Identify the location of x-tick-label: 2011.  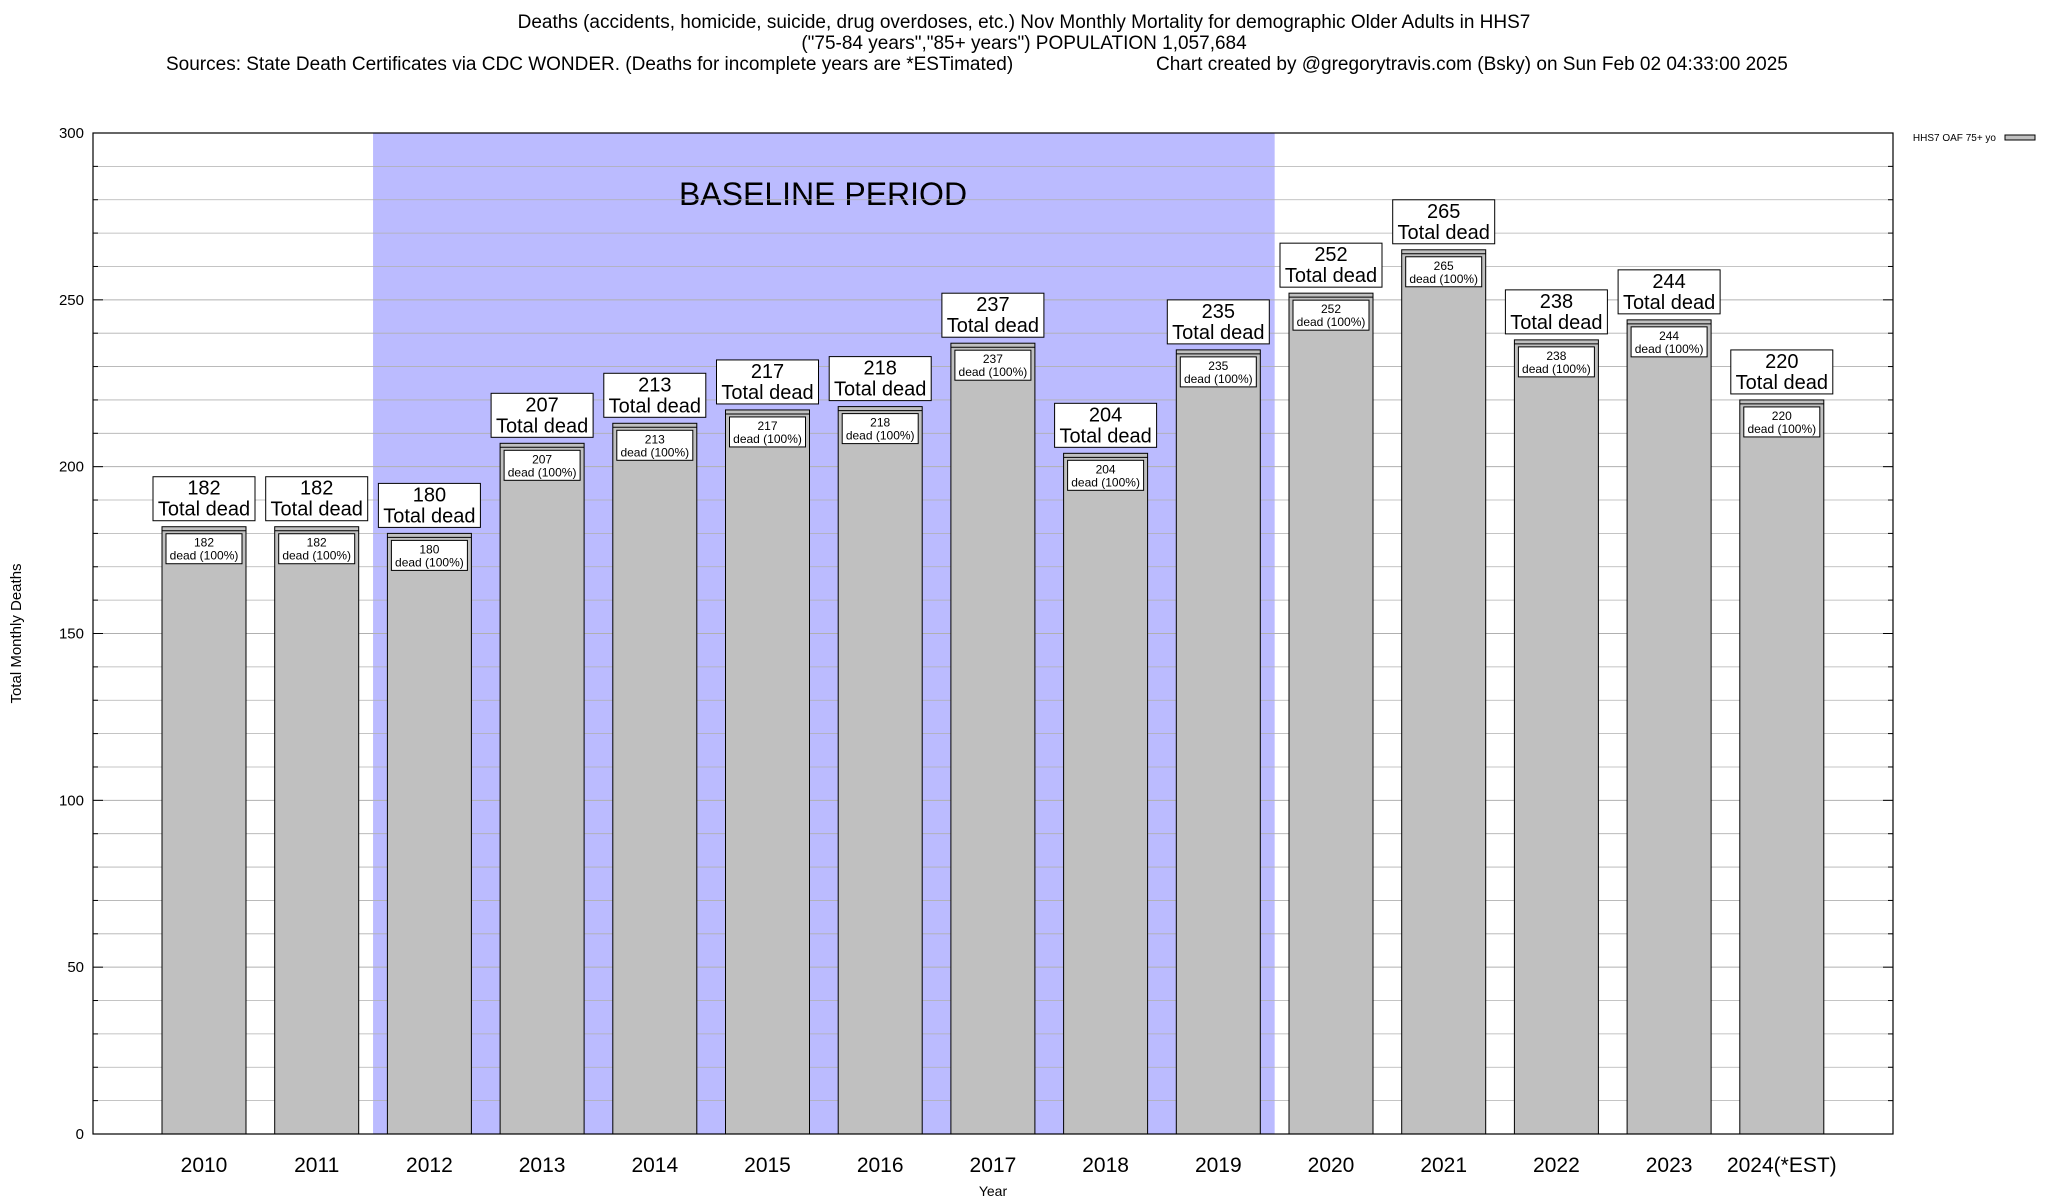
(316, 1165).